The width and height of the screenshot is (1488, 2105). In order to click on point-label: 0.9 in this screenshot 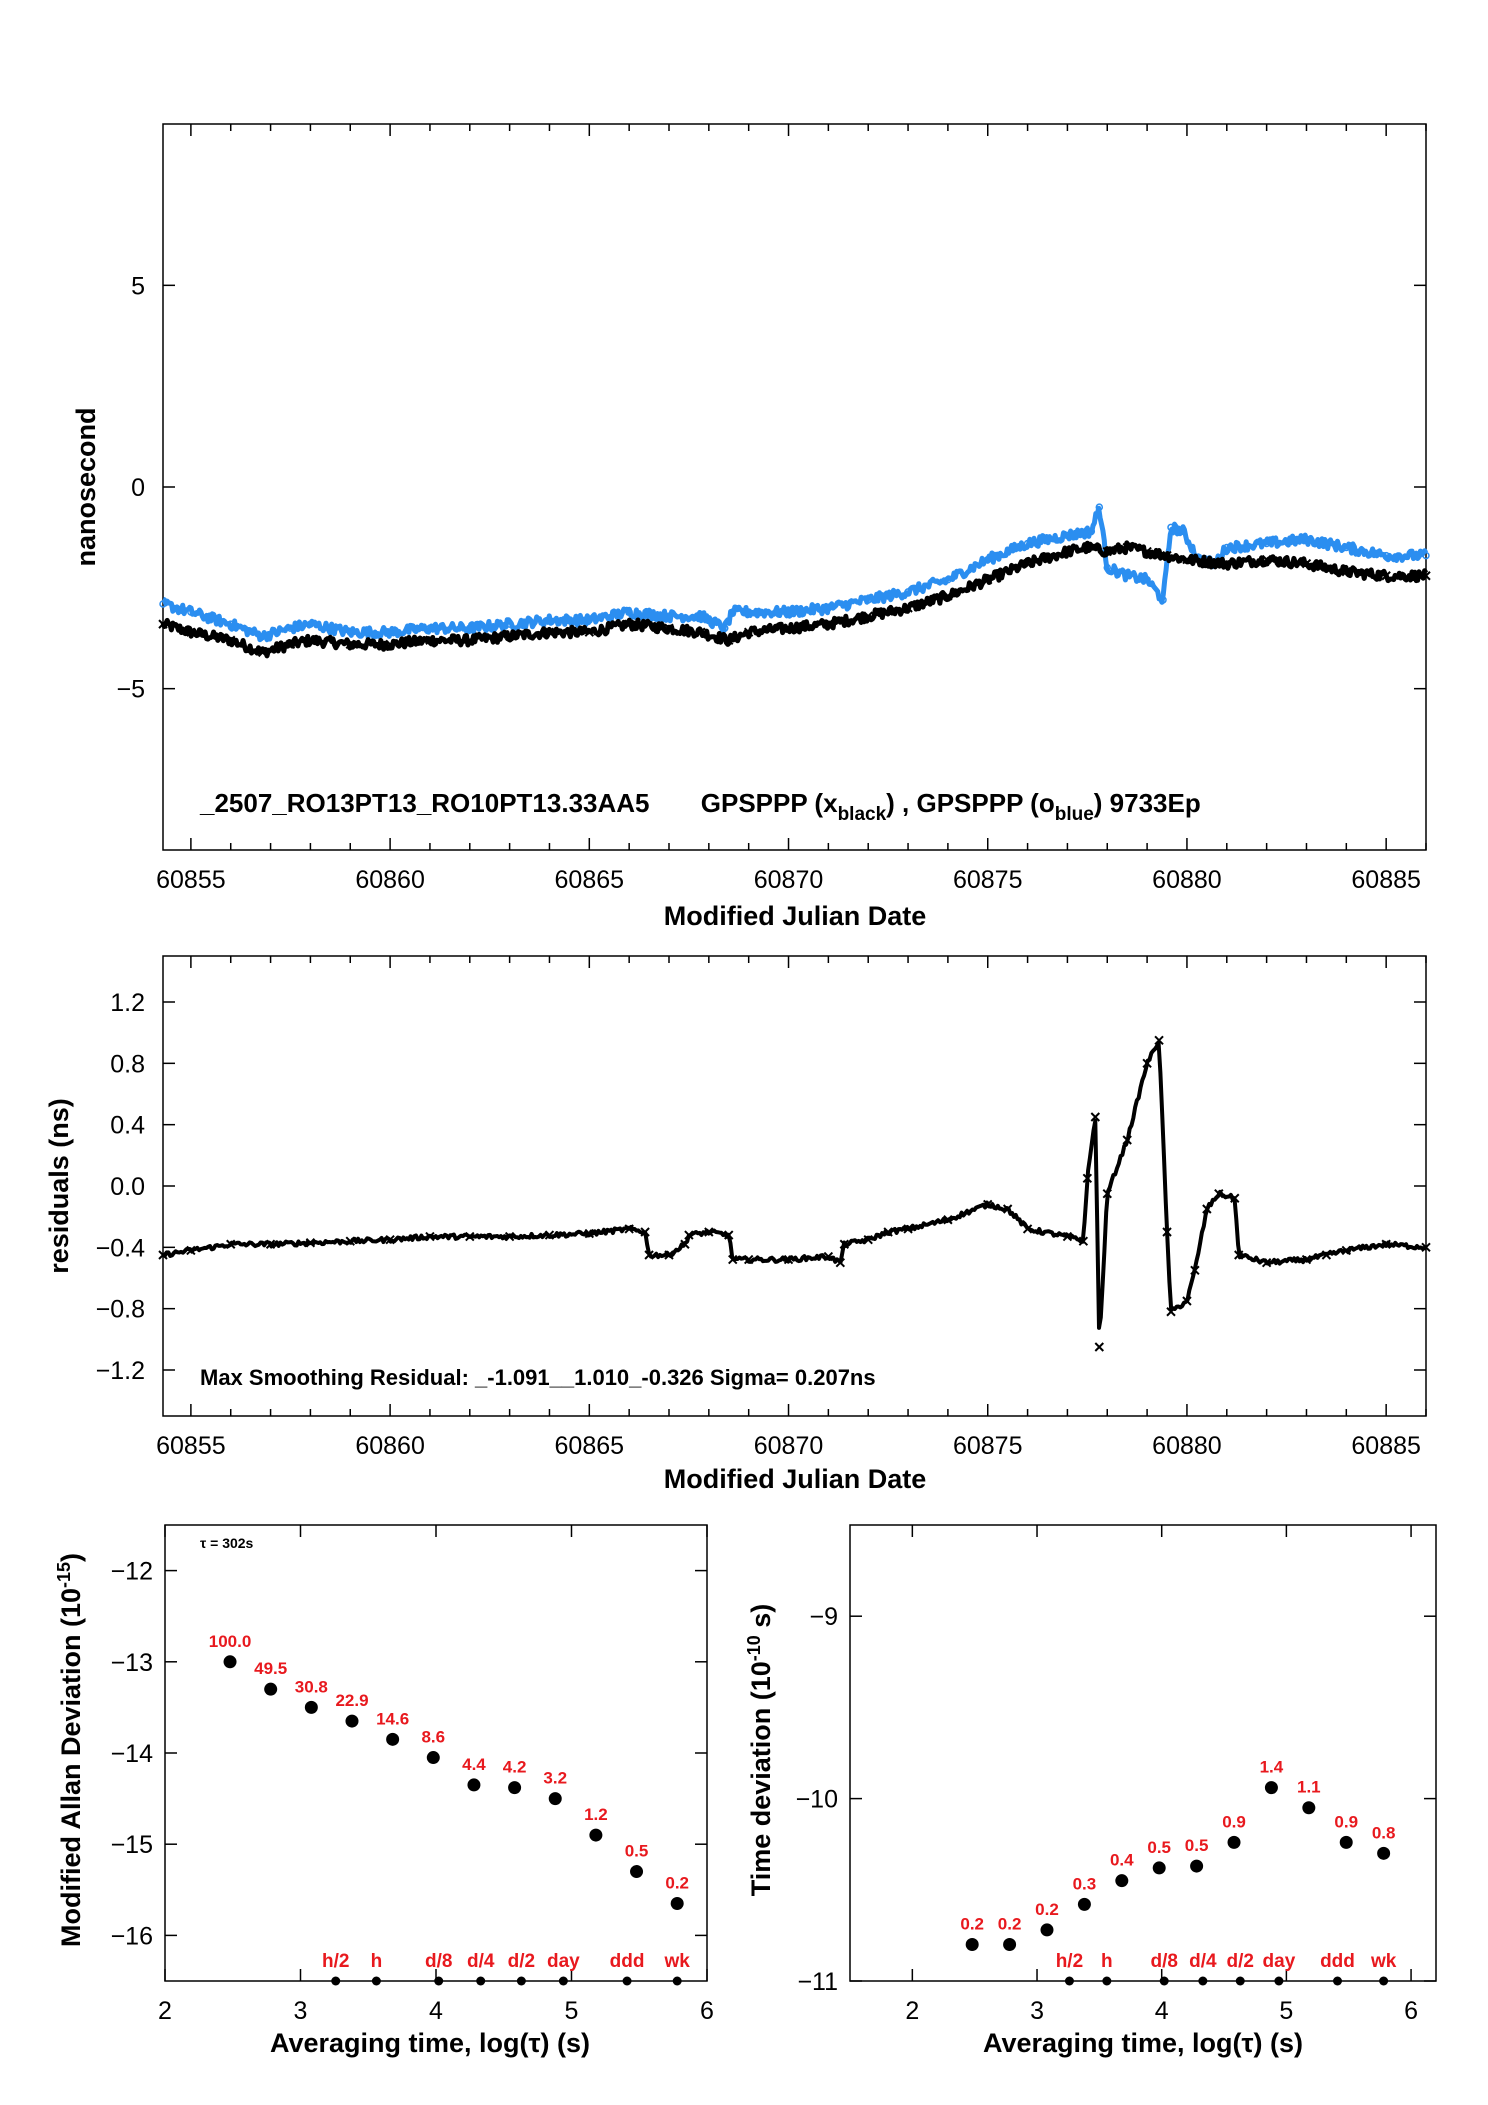, I will do `click(1346, 1821)`.